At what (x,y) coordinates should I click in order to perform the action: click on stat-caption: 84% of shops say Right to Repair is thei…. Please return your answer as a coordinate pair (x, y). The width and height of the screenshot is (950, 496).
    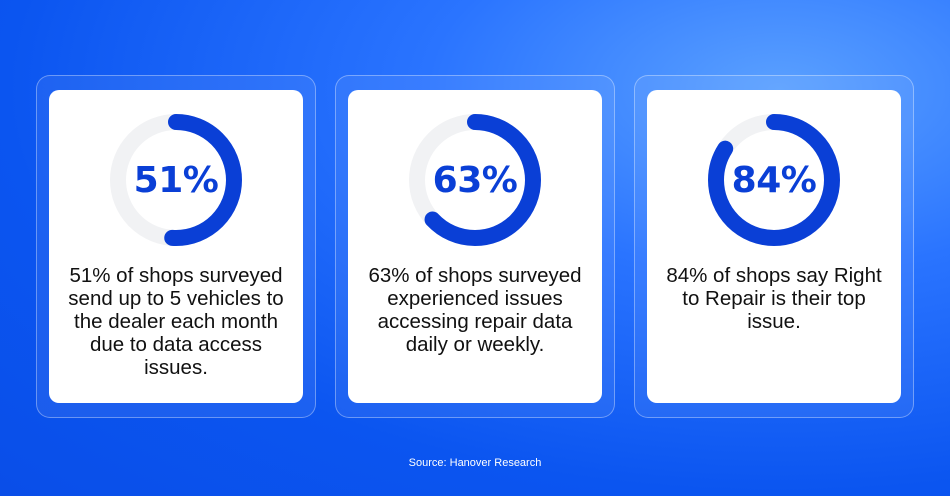
    Looking at the image, I should click on (774, 298).